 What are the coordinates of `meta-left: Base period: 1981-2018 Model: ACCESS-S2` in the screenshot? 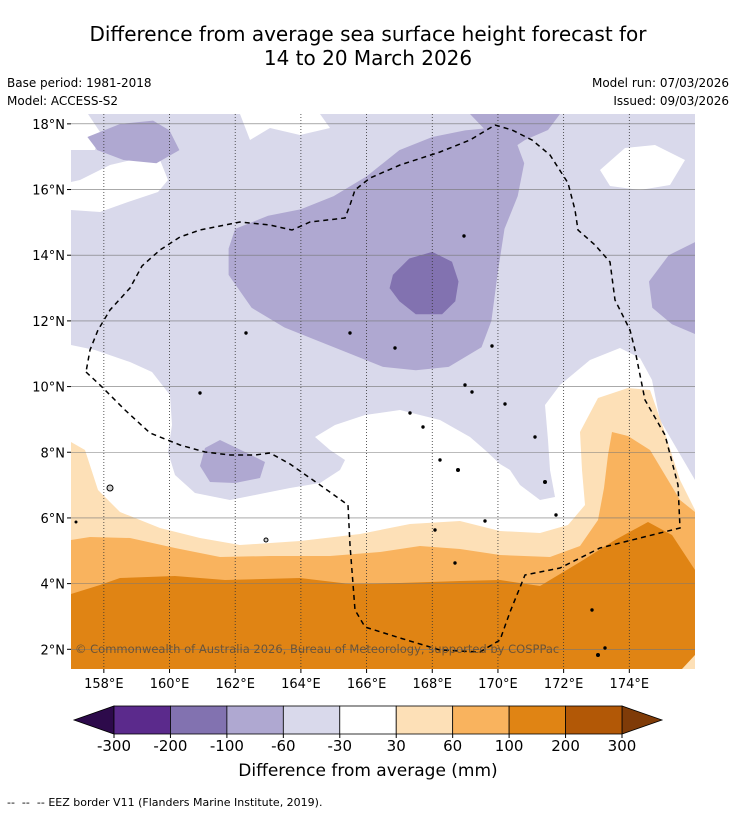 It's located at (79, 92).